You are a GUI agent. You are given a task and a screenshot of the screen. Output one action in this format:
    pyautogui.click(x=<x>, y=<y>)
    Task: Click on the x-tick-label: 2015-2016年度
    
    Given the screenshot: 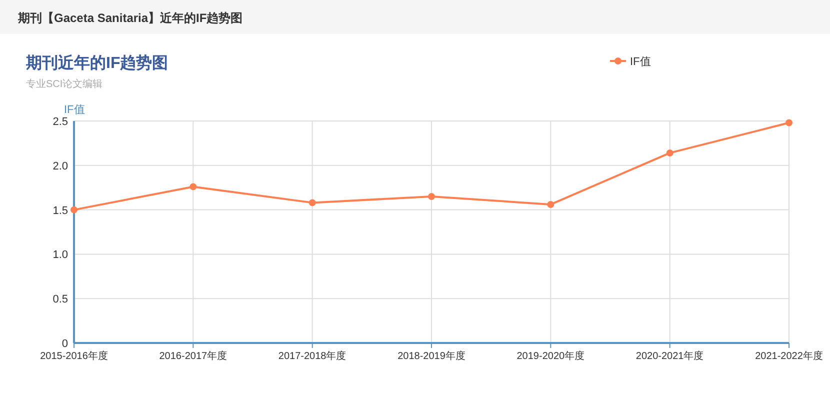 What is the action you would take?
    pyautogui.click(x=74, y=356)
    